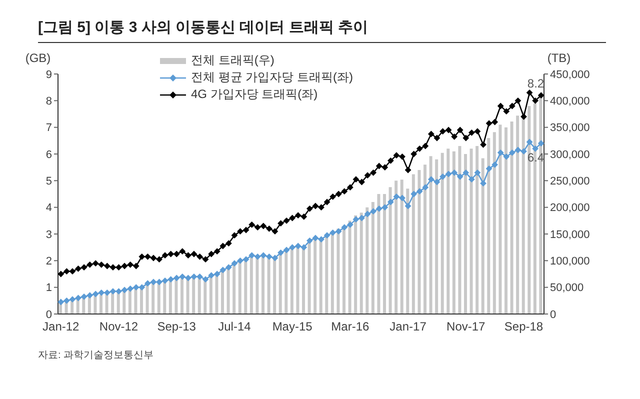 Image resolution: width=640 pixels, height=399 pixels. What do you see at coordinates (570, 234) in the screenshot?
I see `y2-tick-label: 150,000` at bounding box center [570, 234].